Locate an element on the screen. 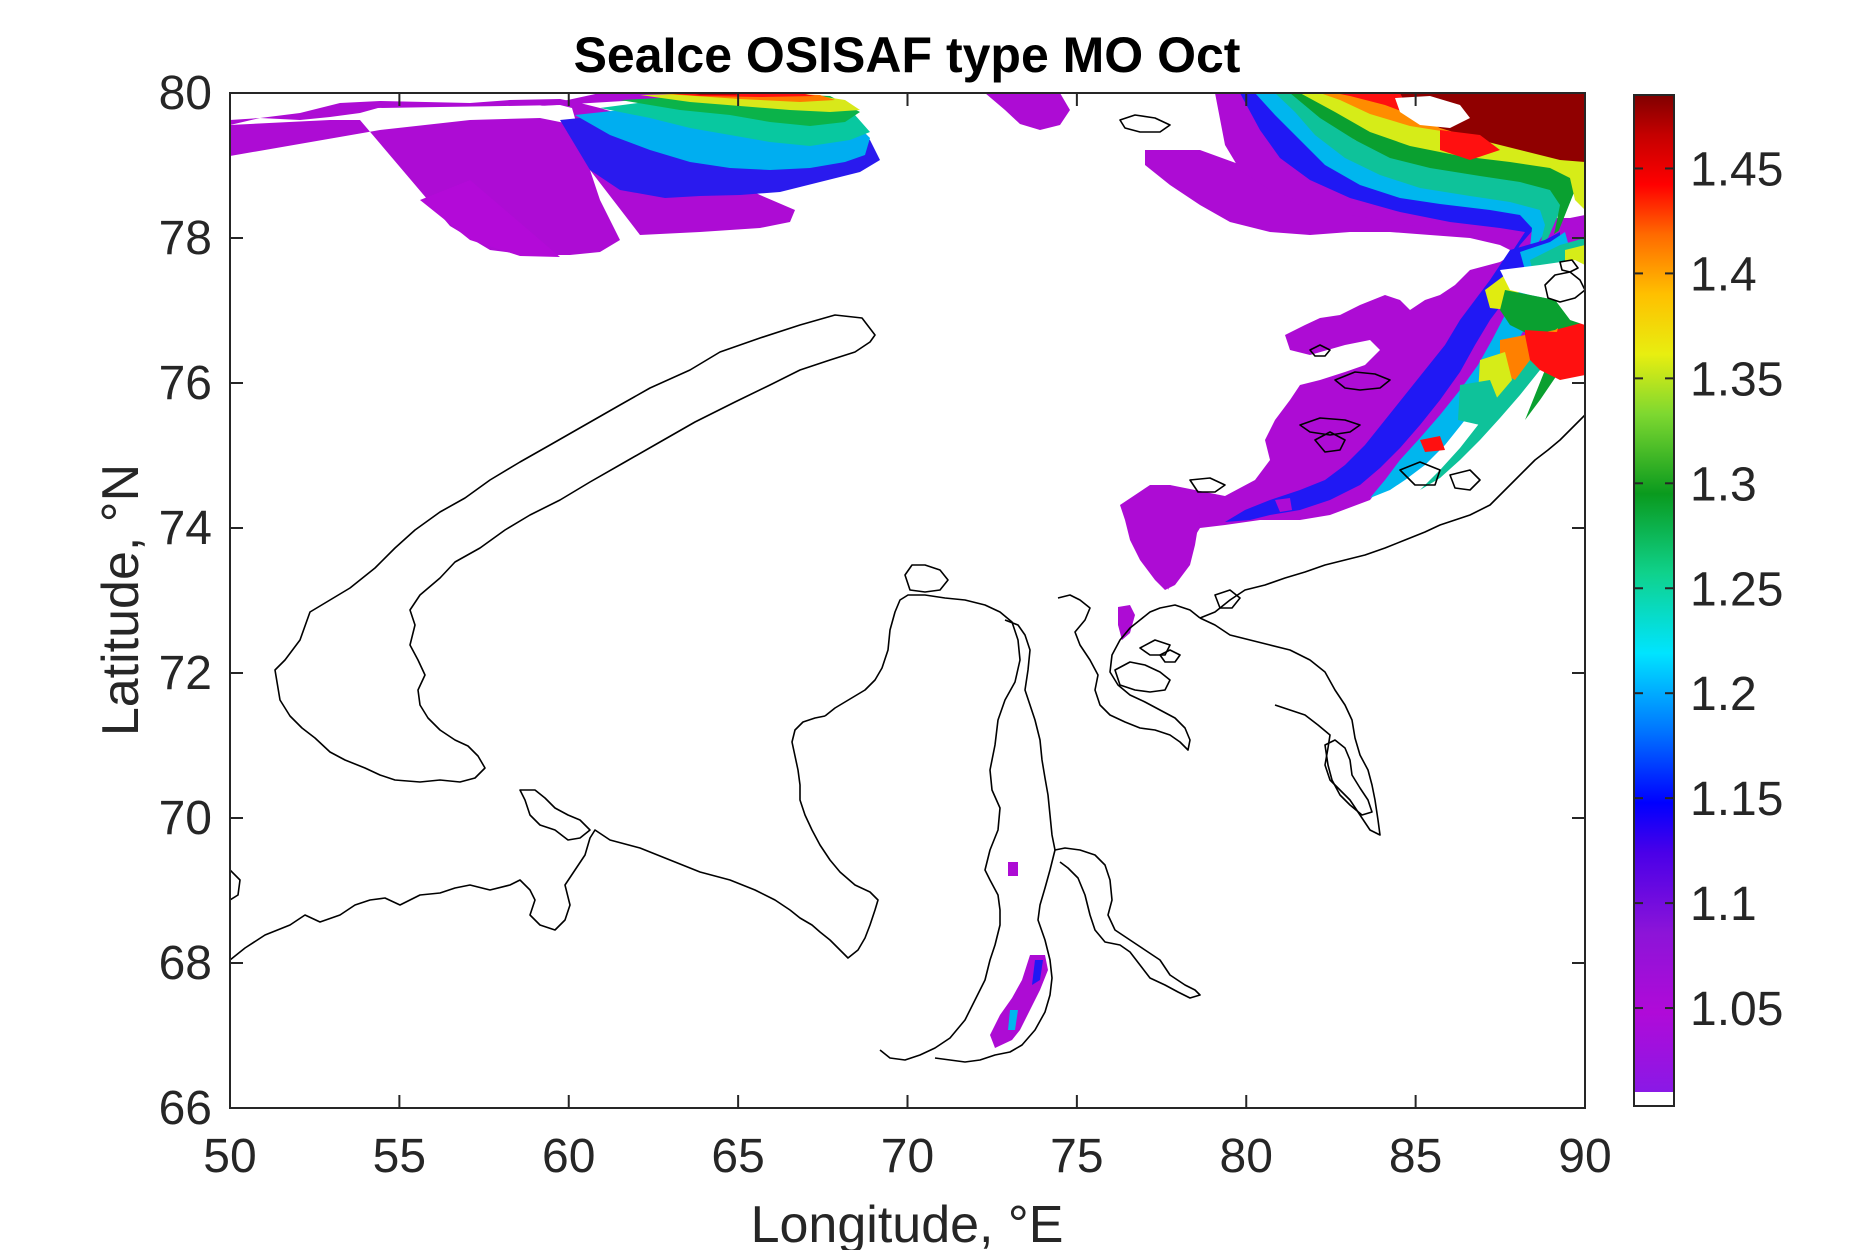 This screenshot has height=1250, width=1875. coastline-kanin is located at coordinates (555, 815).